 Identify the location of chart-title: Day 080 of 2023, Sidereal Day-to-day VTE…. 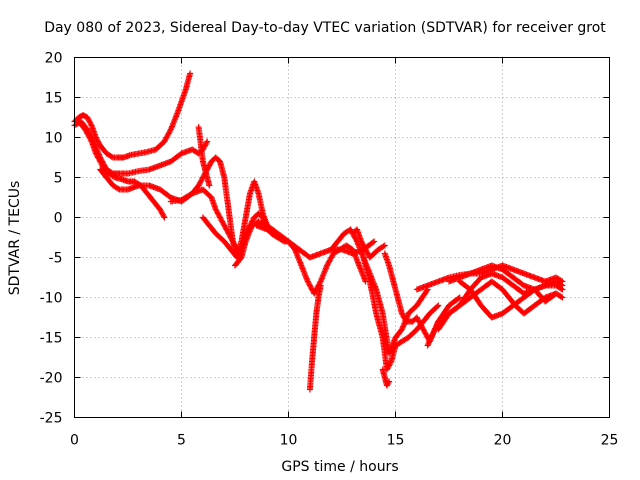
(325, 28).